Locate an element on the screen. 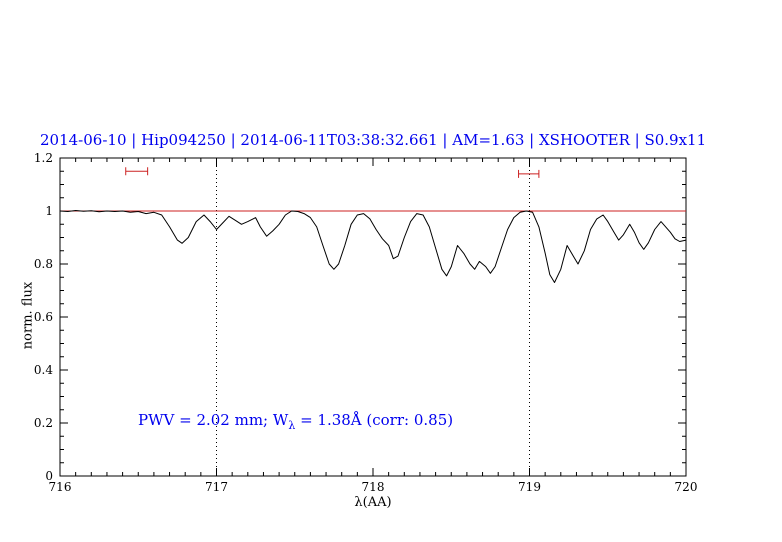 The image size is (782, 542). svg-text: 718 is located at coordinates (373, 487).